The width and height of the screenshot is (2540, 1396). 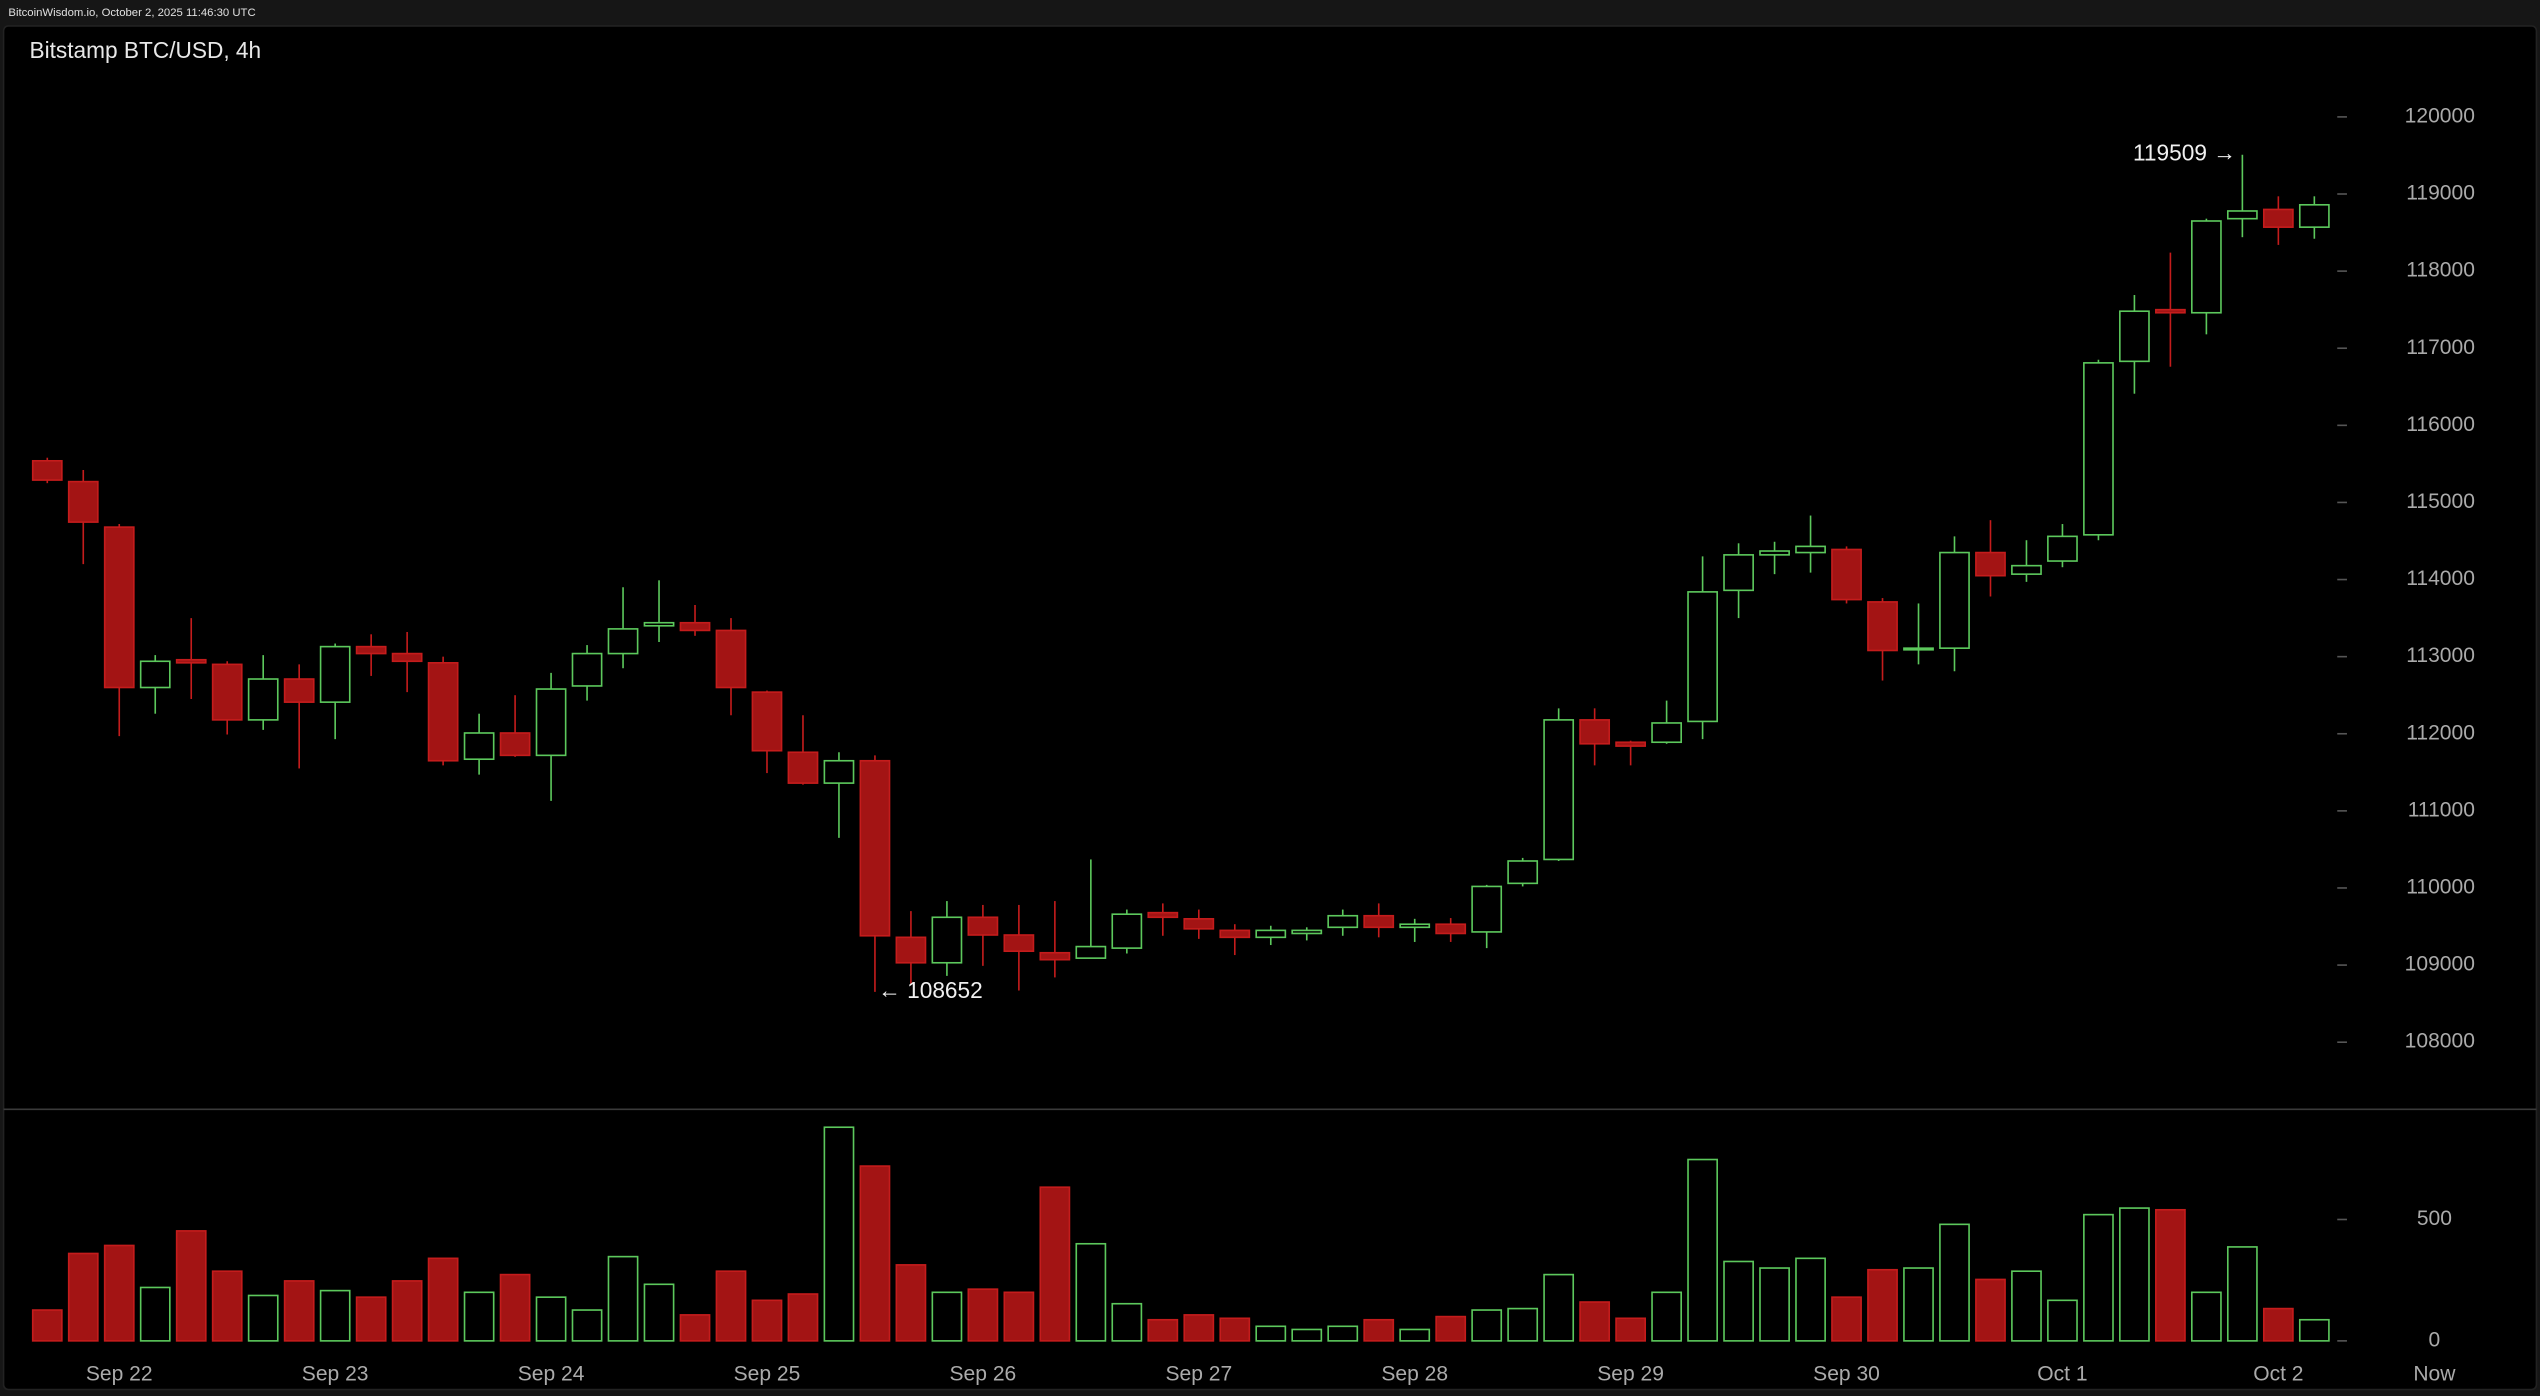 I want to click on x-tick-label: Sep 23, so click(x=335, y=1374).